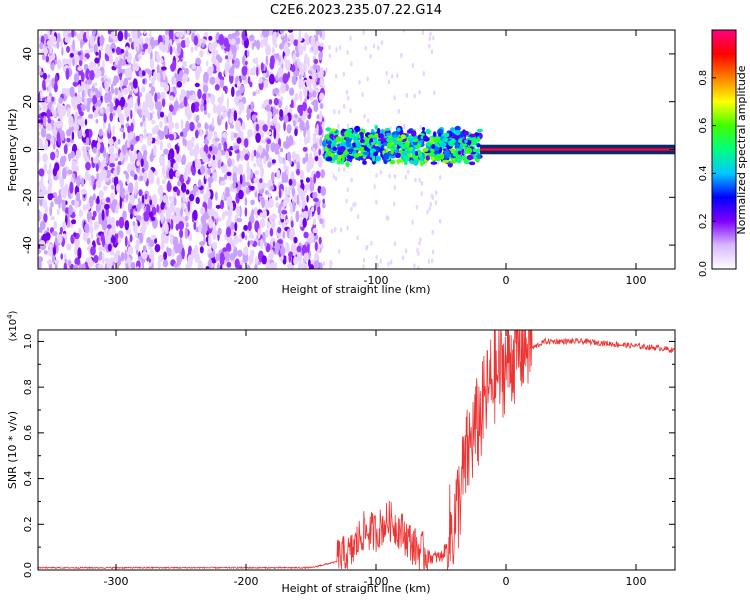 Image resolution: width=750 pixels, height=600 pixels. What do you see at coordinates (12, 150) in the screenshot?
I see `spectrogram-y-label: Frequency (Hz)` at bounding box center [12, 150].